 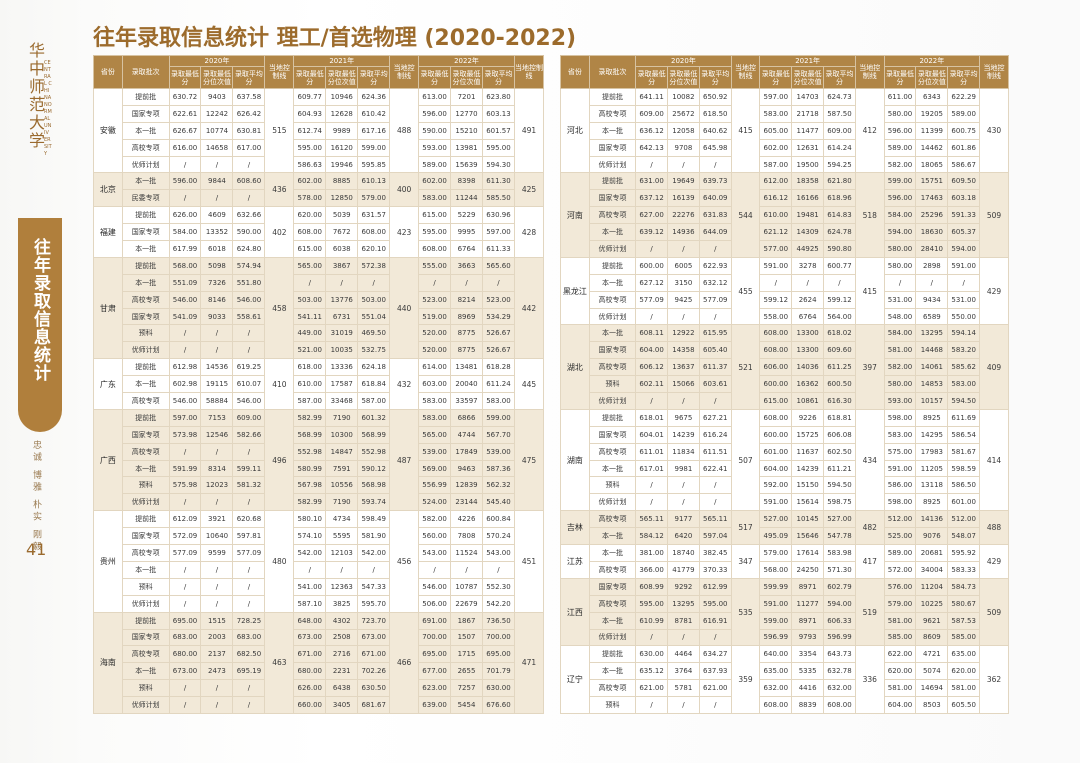 What do you see at coordinates (839, 147) in the screenshot?
I see `avg-score-cell: 614.24` at bounding box center [839, 147].